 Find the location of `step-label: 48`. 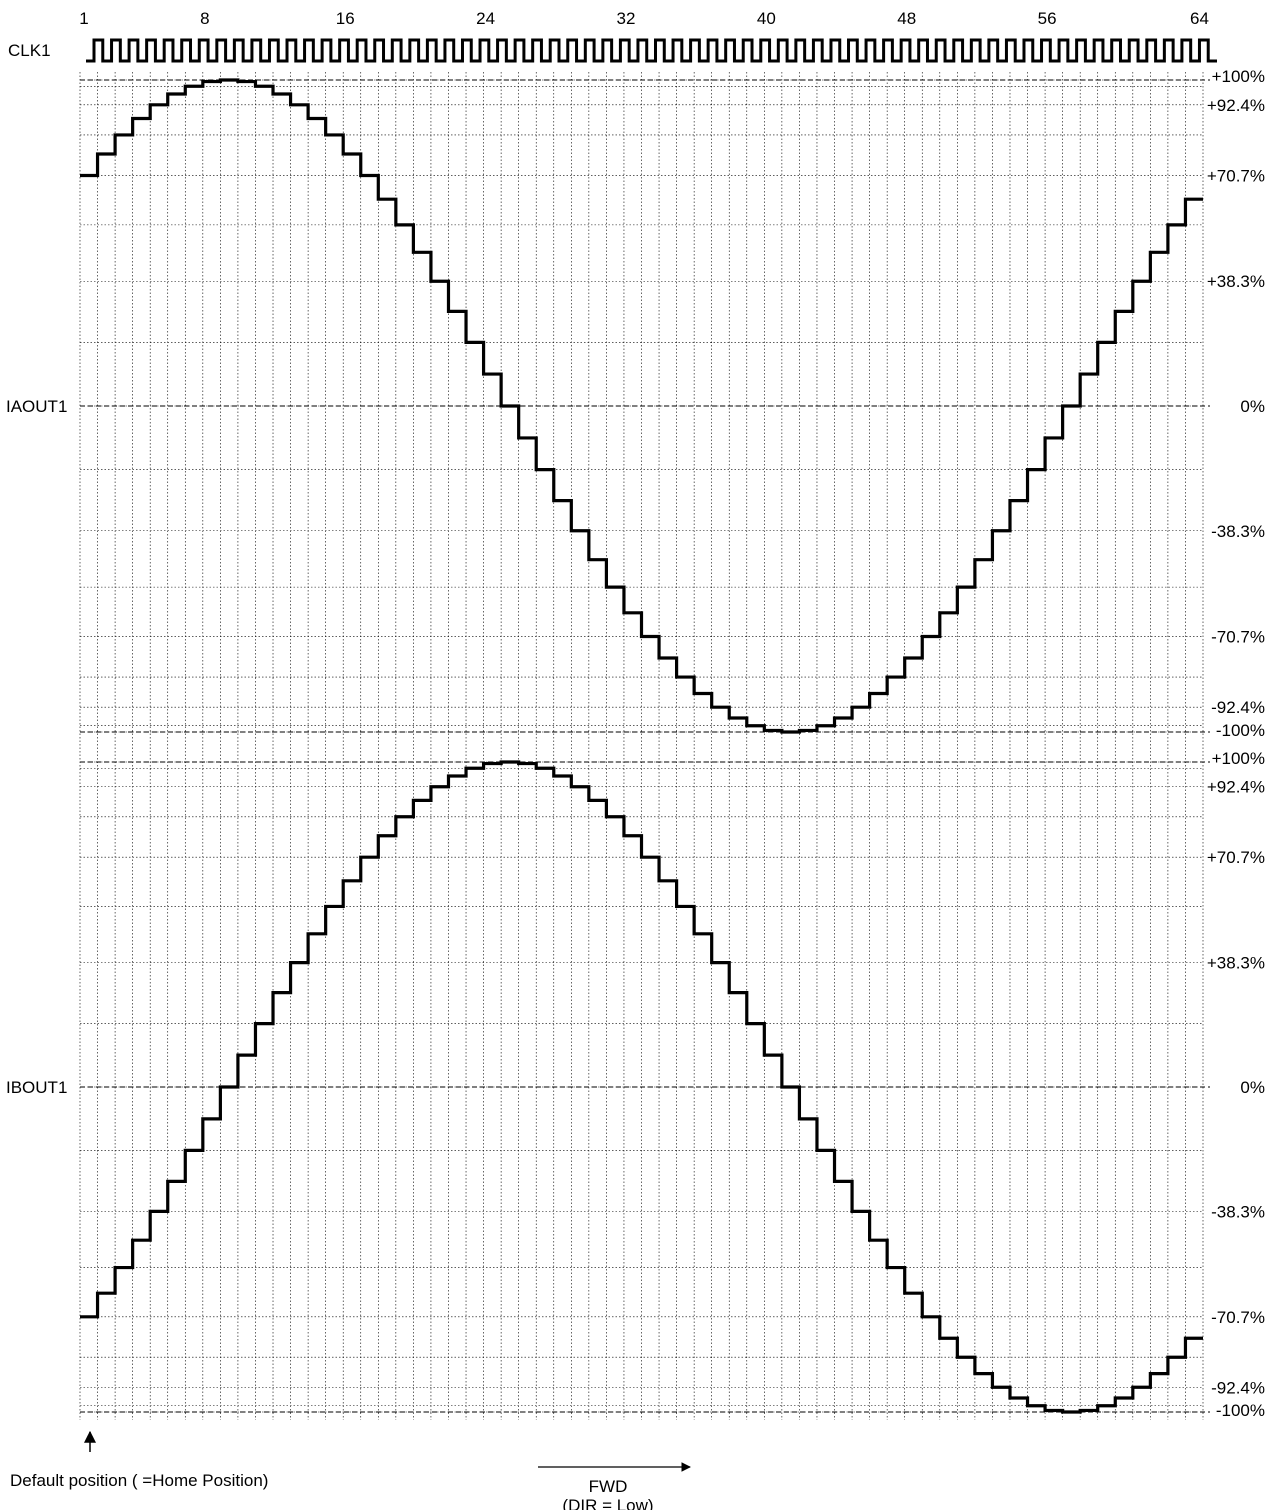

step-label: 48 is located at coordinates (906, 18).